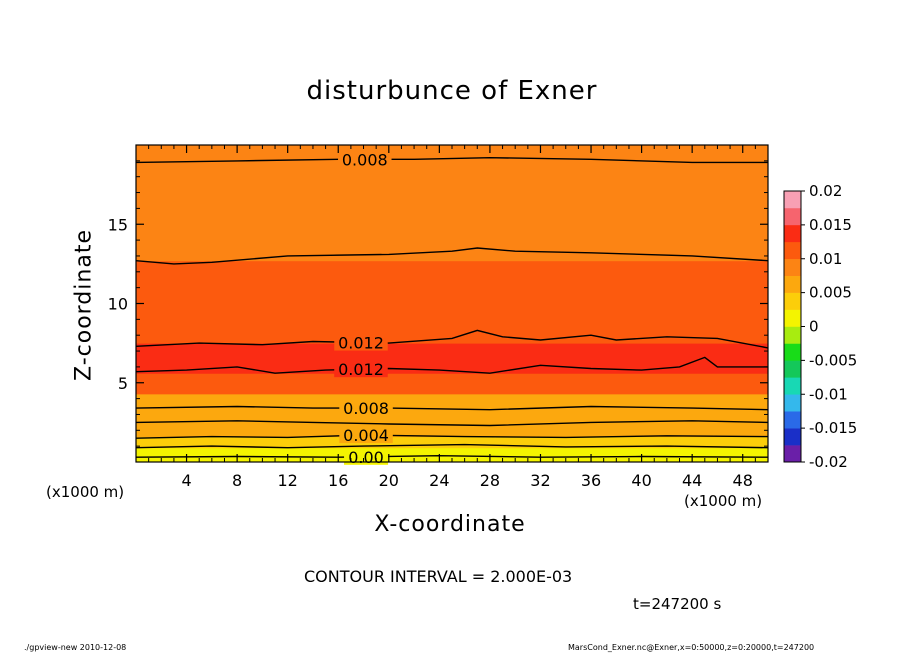  I want to click on x-axis-label: X-coordinate, so click(450, 524).